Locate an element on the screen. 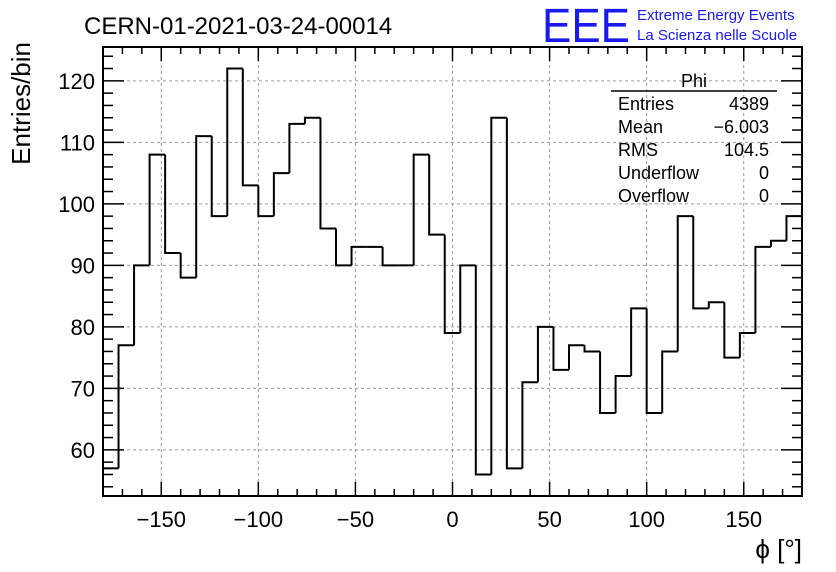 This screenshot has width=836, height=572. stats-row-label: Entries is located at coordinates (646, 104).